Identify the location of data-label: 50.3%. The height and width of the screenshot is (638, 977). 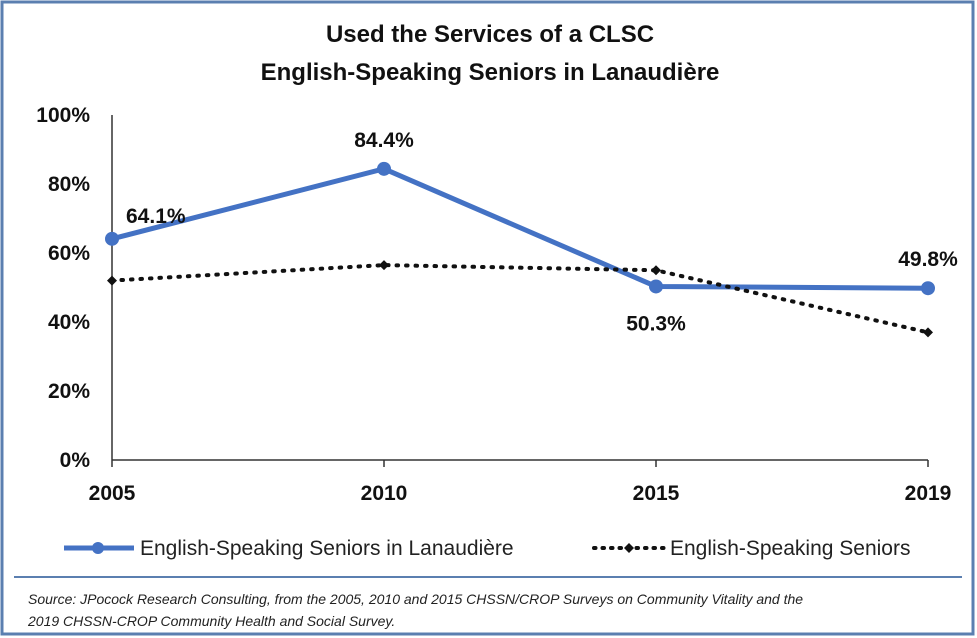
(656, 323).